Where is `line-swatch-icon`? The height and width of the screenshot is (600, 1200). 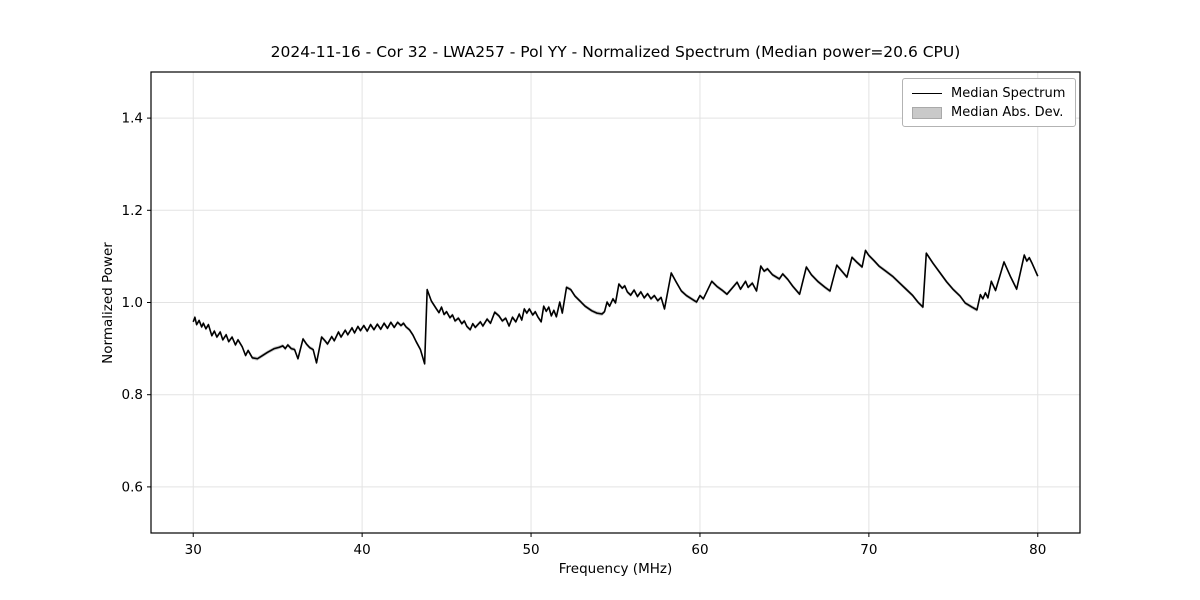 line-swatch-icon is located at coordinates (927, 93).